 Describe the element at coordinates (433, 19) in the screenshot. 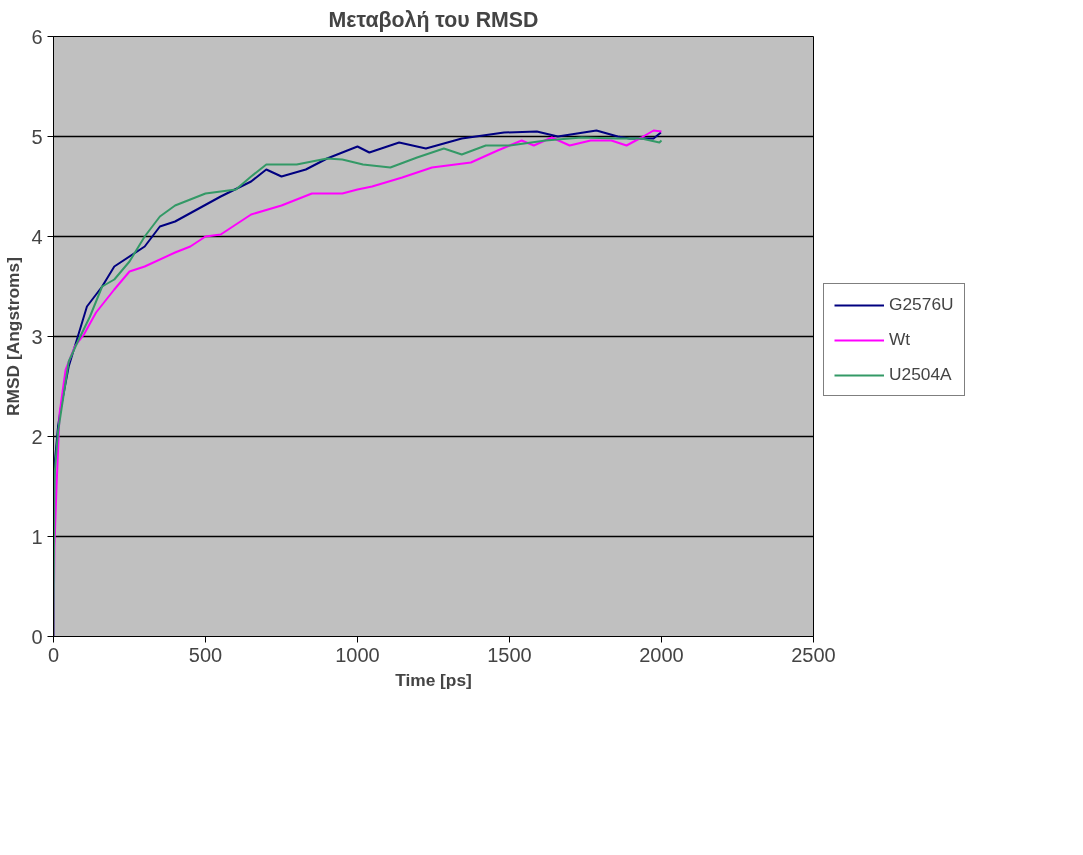

I see `chart-title: Μεταβολή του RMSD` at that location.